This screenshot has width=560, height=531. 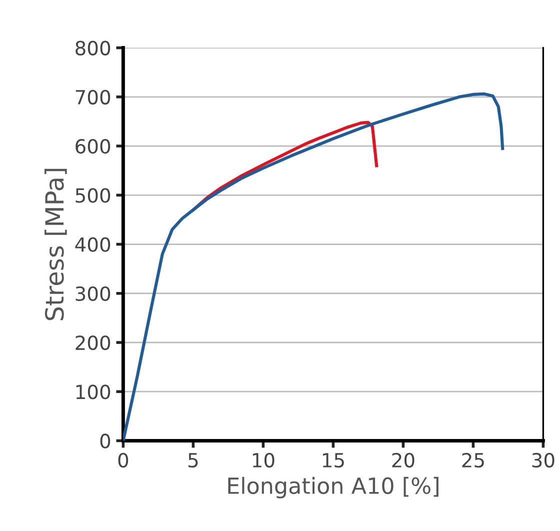 I want to click on x-tick-label: 30, so click(x=543, y=460).